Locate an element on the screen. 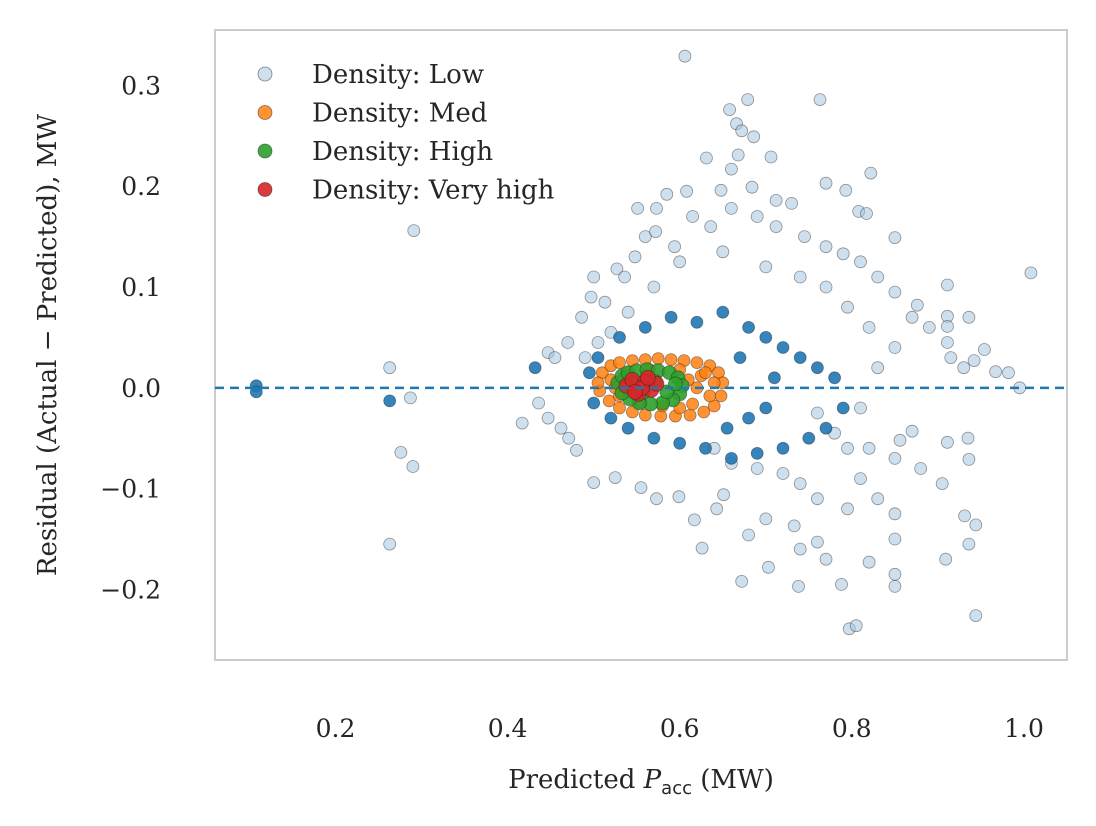  x-tick-label: 0.4 is located at coordinates (508, 728).